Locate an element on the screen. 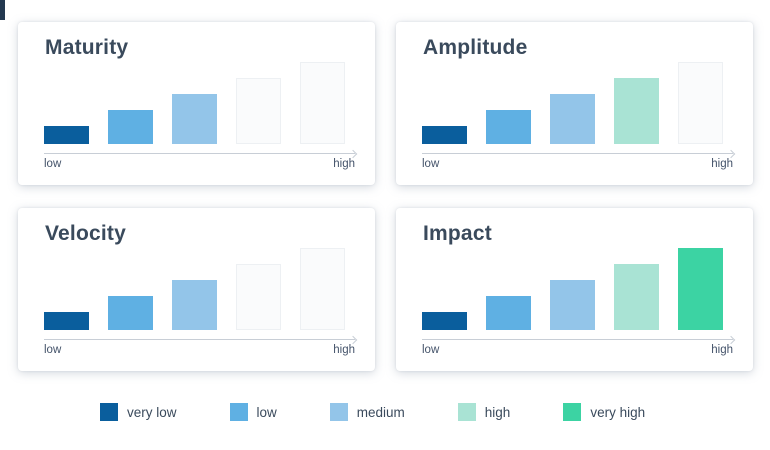 This screenshot has width=770, height=450. panel-title: Amplitude is located at coordinates (475, 47).